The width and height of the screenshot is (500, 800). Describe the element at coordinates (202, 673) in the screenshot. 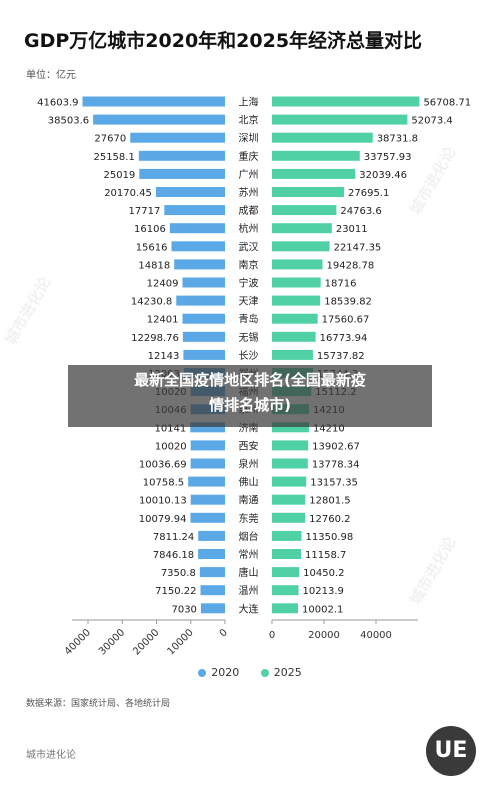

I see `legend-dot-2020` at that location.